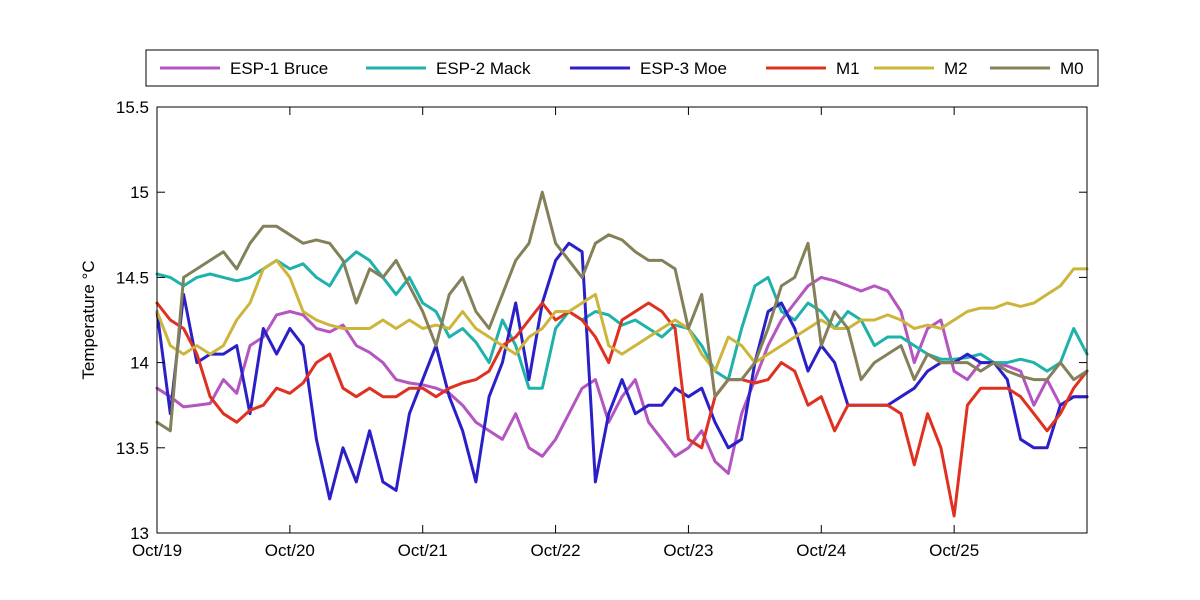  What do you see at coordinates (956, 68) in the screenshot?
I see `legend-label: M2` at bounding box center [956, 68].